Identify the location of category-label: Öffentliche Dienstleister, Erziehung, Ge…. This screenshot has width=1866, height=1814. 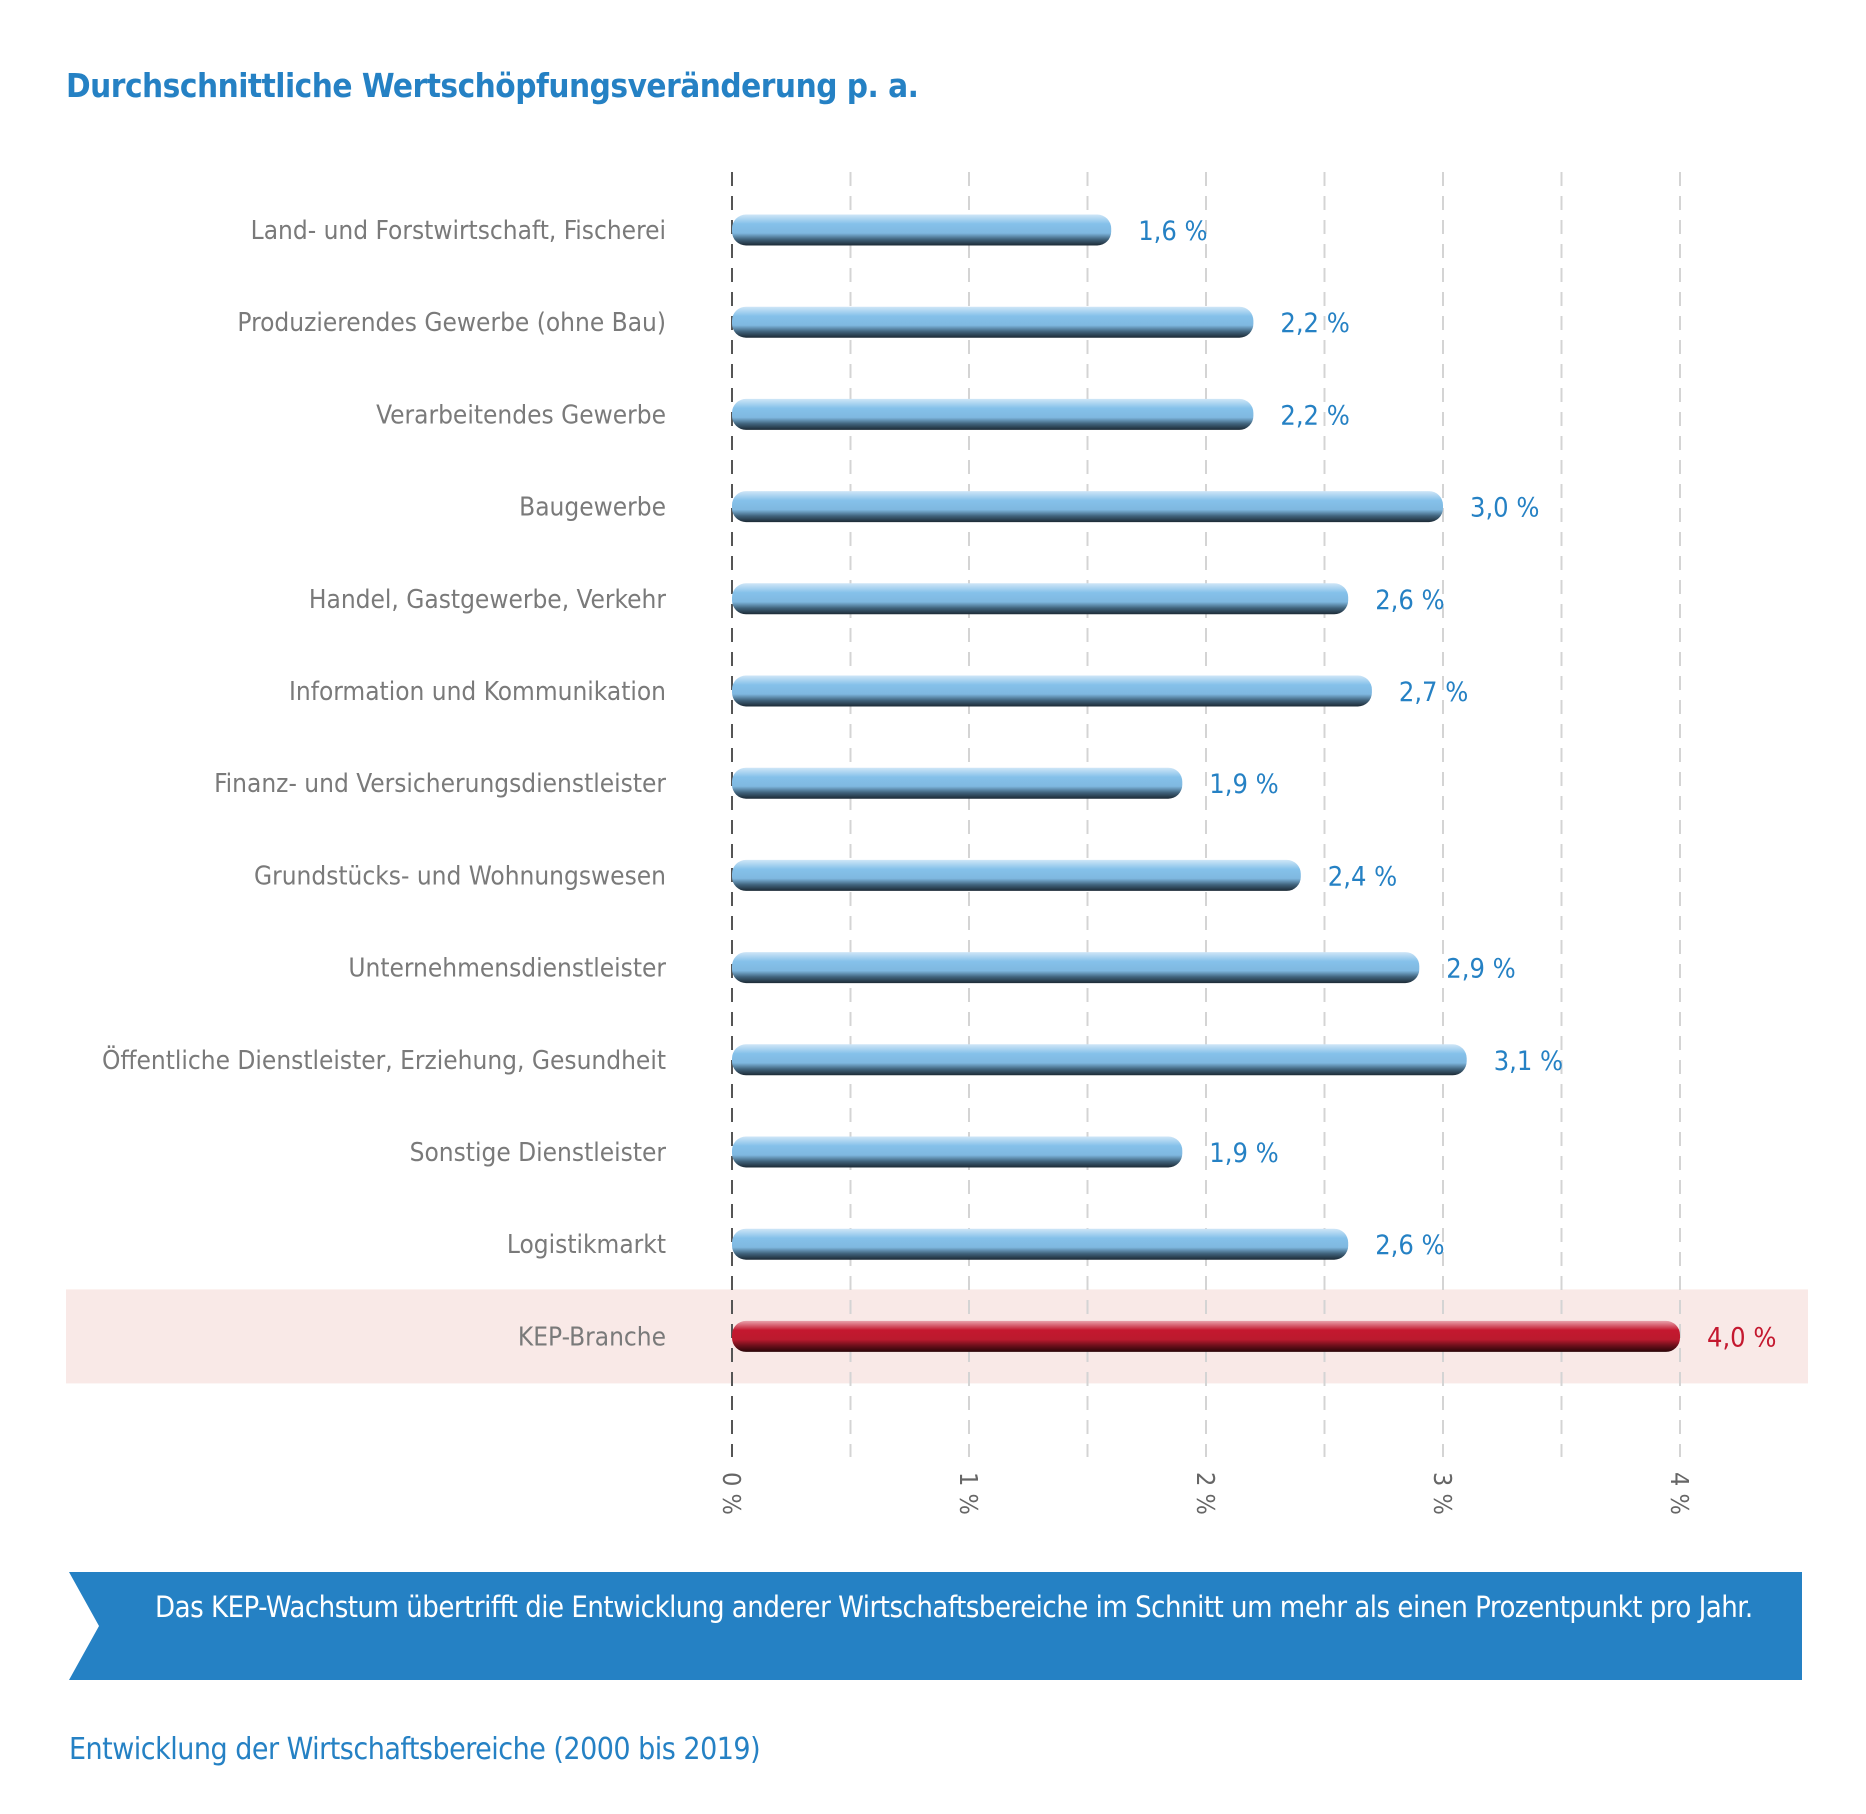
(384, 1060).